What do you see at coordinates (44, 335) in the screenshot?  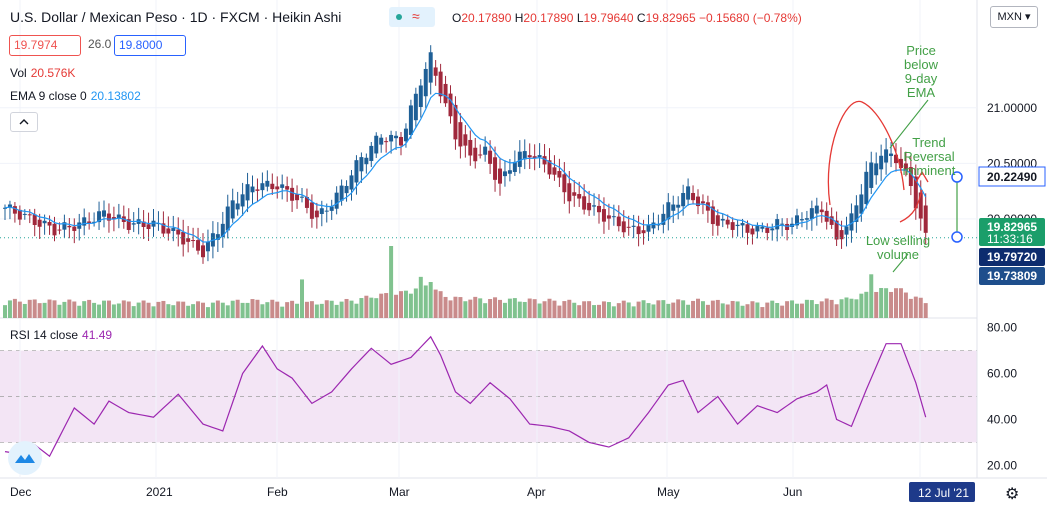 I see `rsi-label: RSI 14 close` at bounding box center [44, 335].